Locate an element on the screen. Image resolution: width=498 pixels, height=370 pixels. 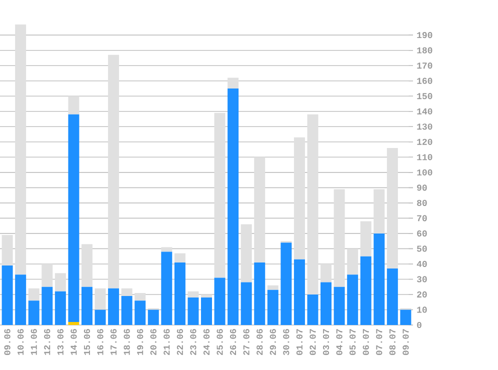
y-tick-label: 60 is located at coordinates (422, 233).